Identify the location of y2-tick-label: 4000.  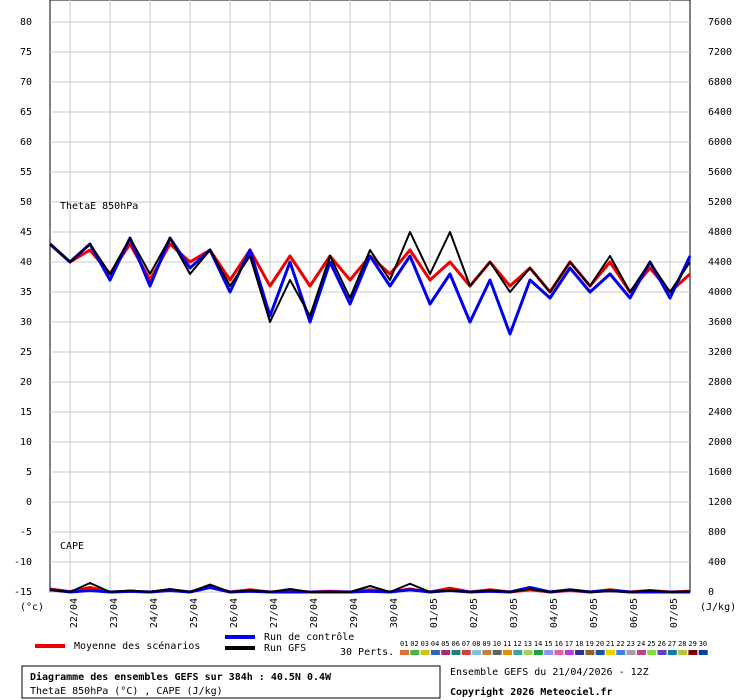
(720, 292).